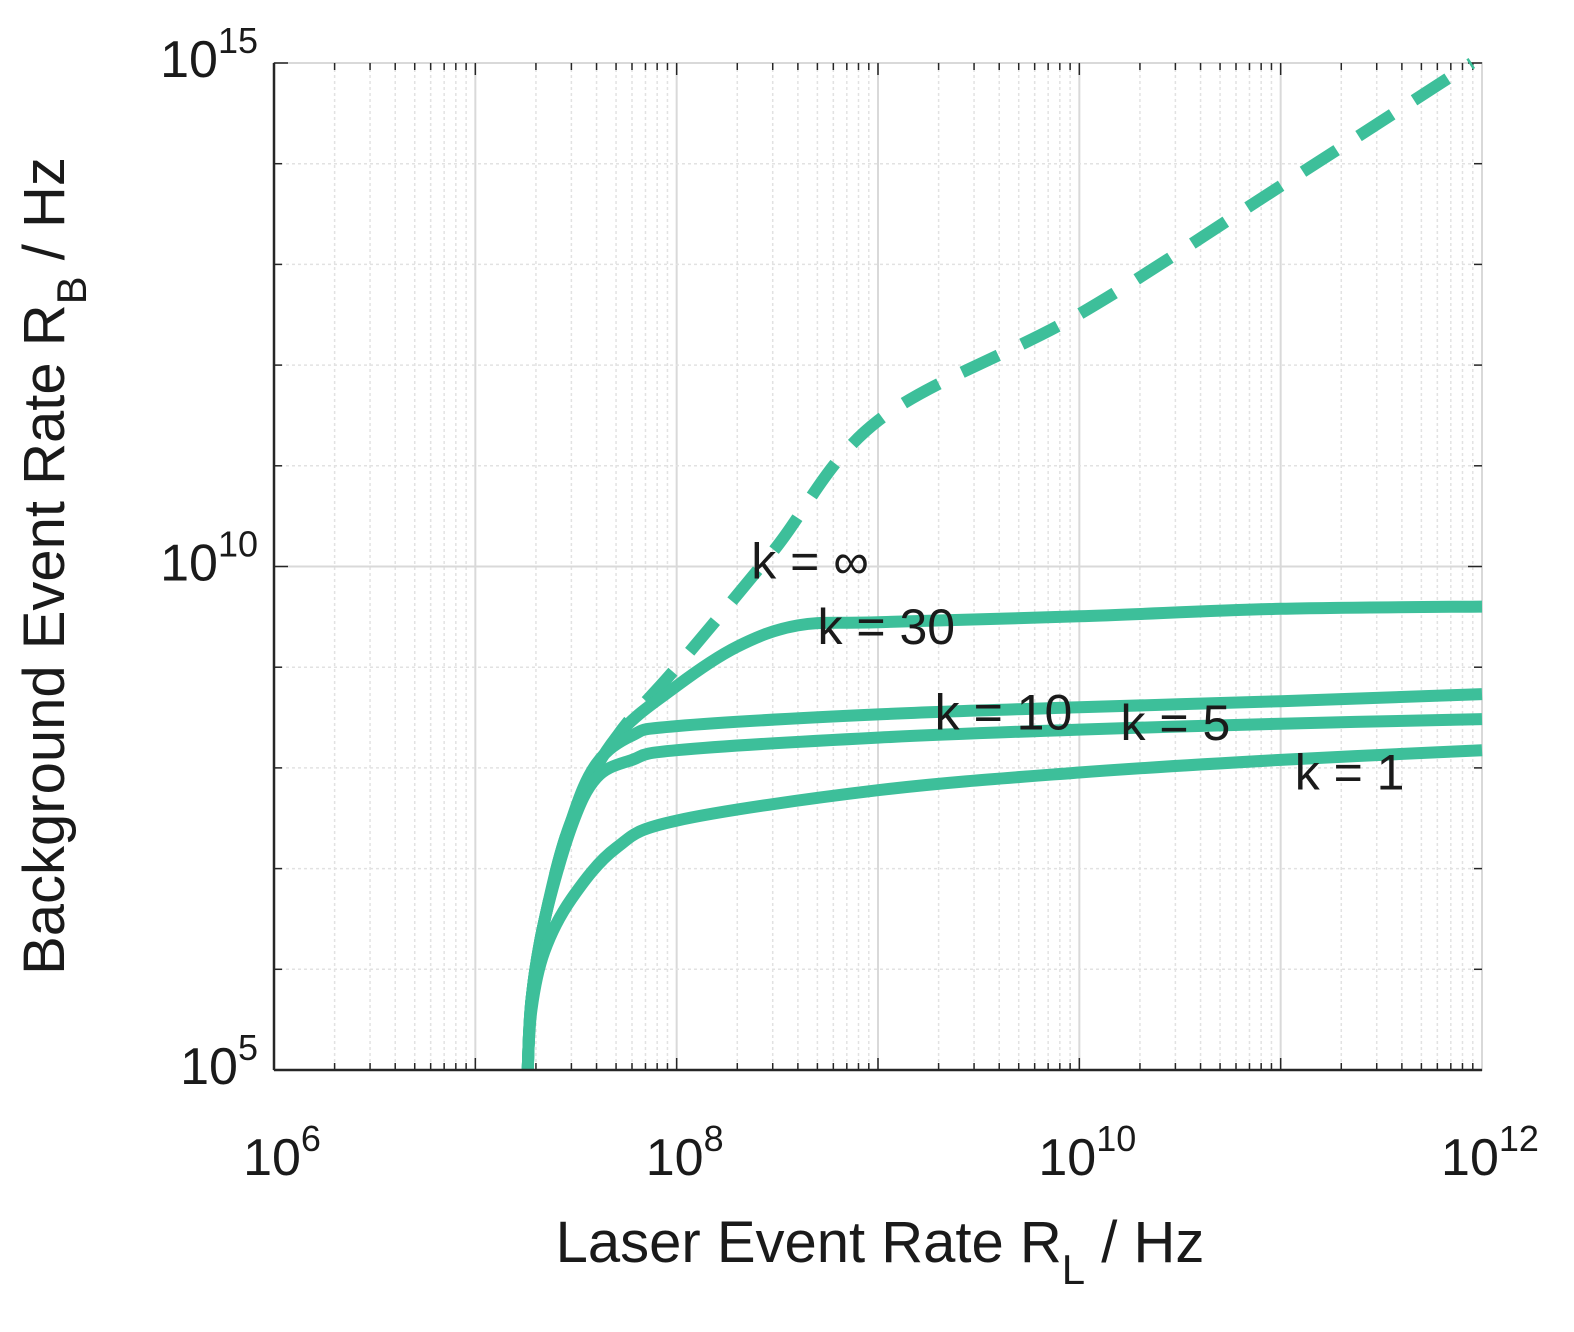  Describe the element at coordinates (891, 1152) in the screenshot. I see `x-tick-labels: 10⁶ 10⁸ 10¹⁰ 10¹²` at that location.